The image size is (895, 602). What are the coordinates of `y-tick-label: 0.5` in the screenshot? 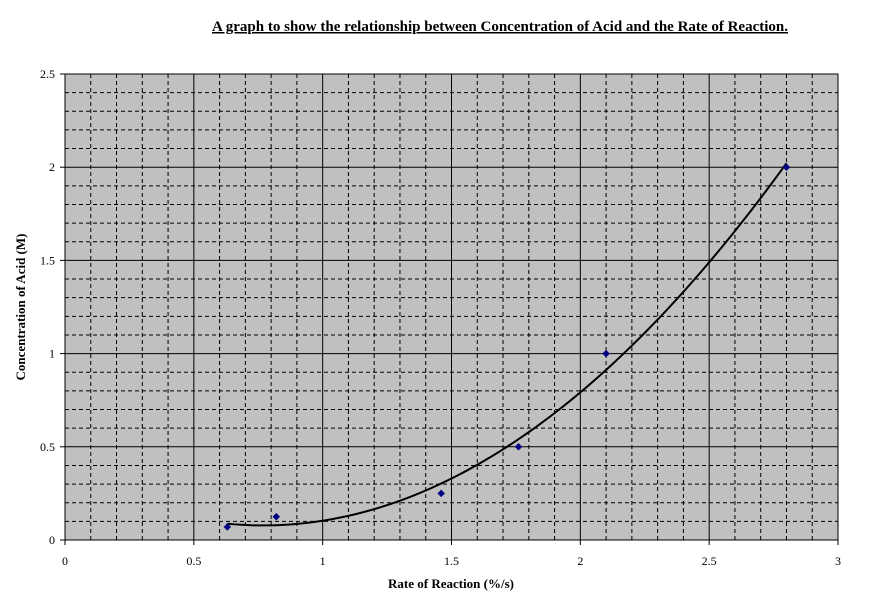 It's located at (47, 447).